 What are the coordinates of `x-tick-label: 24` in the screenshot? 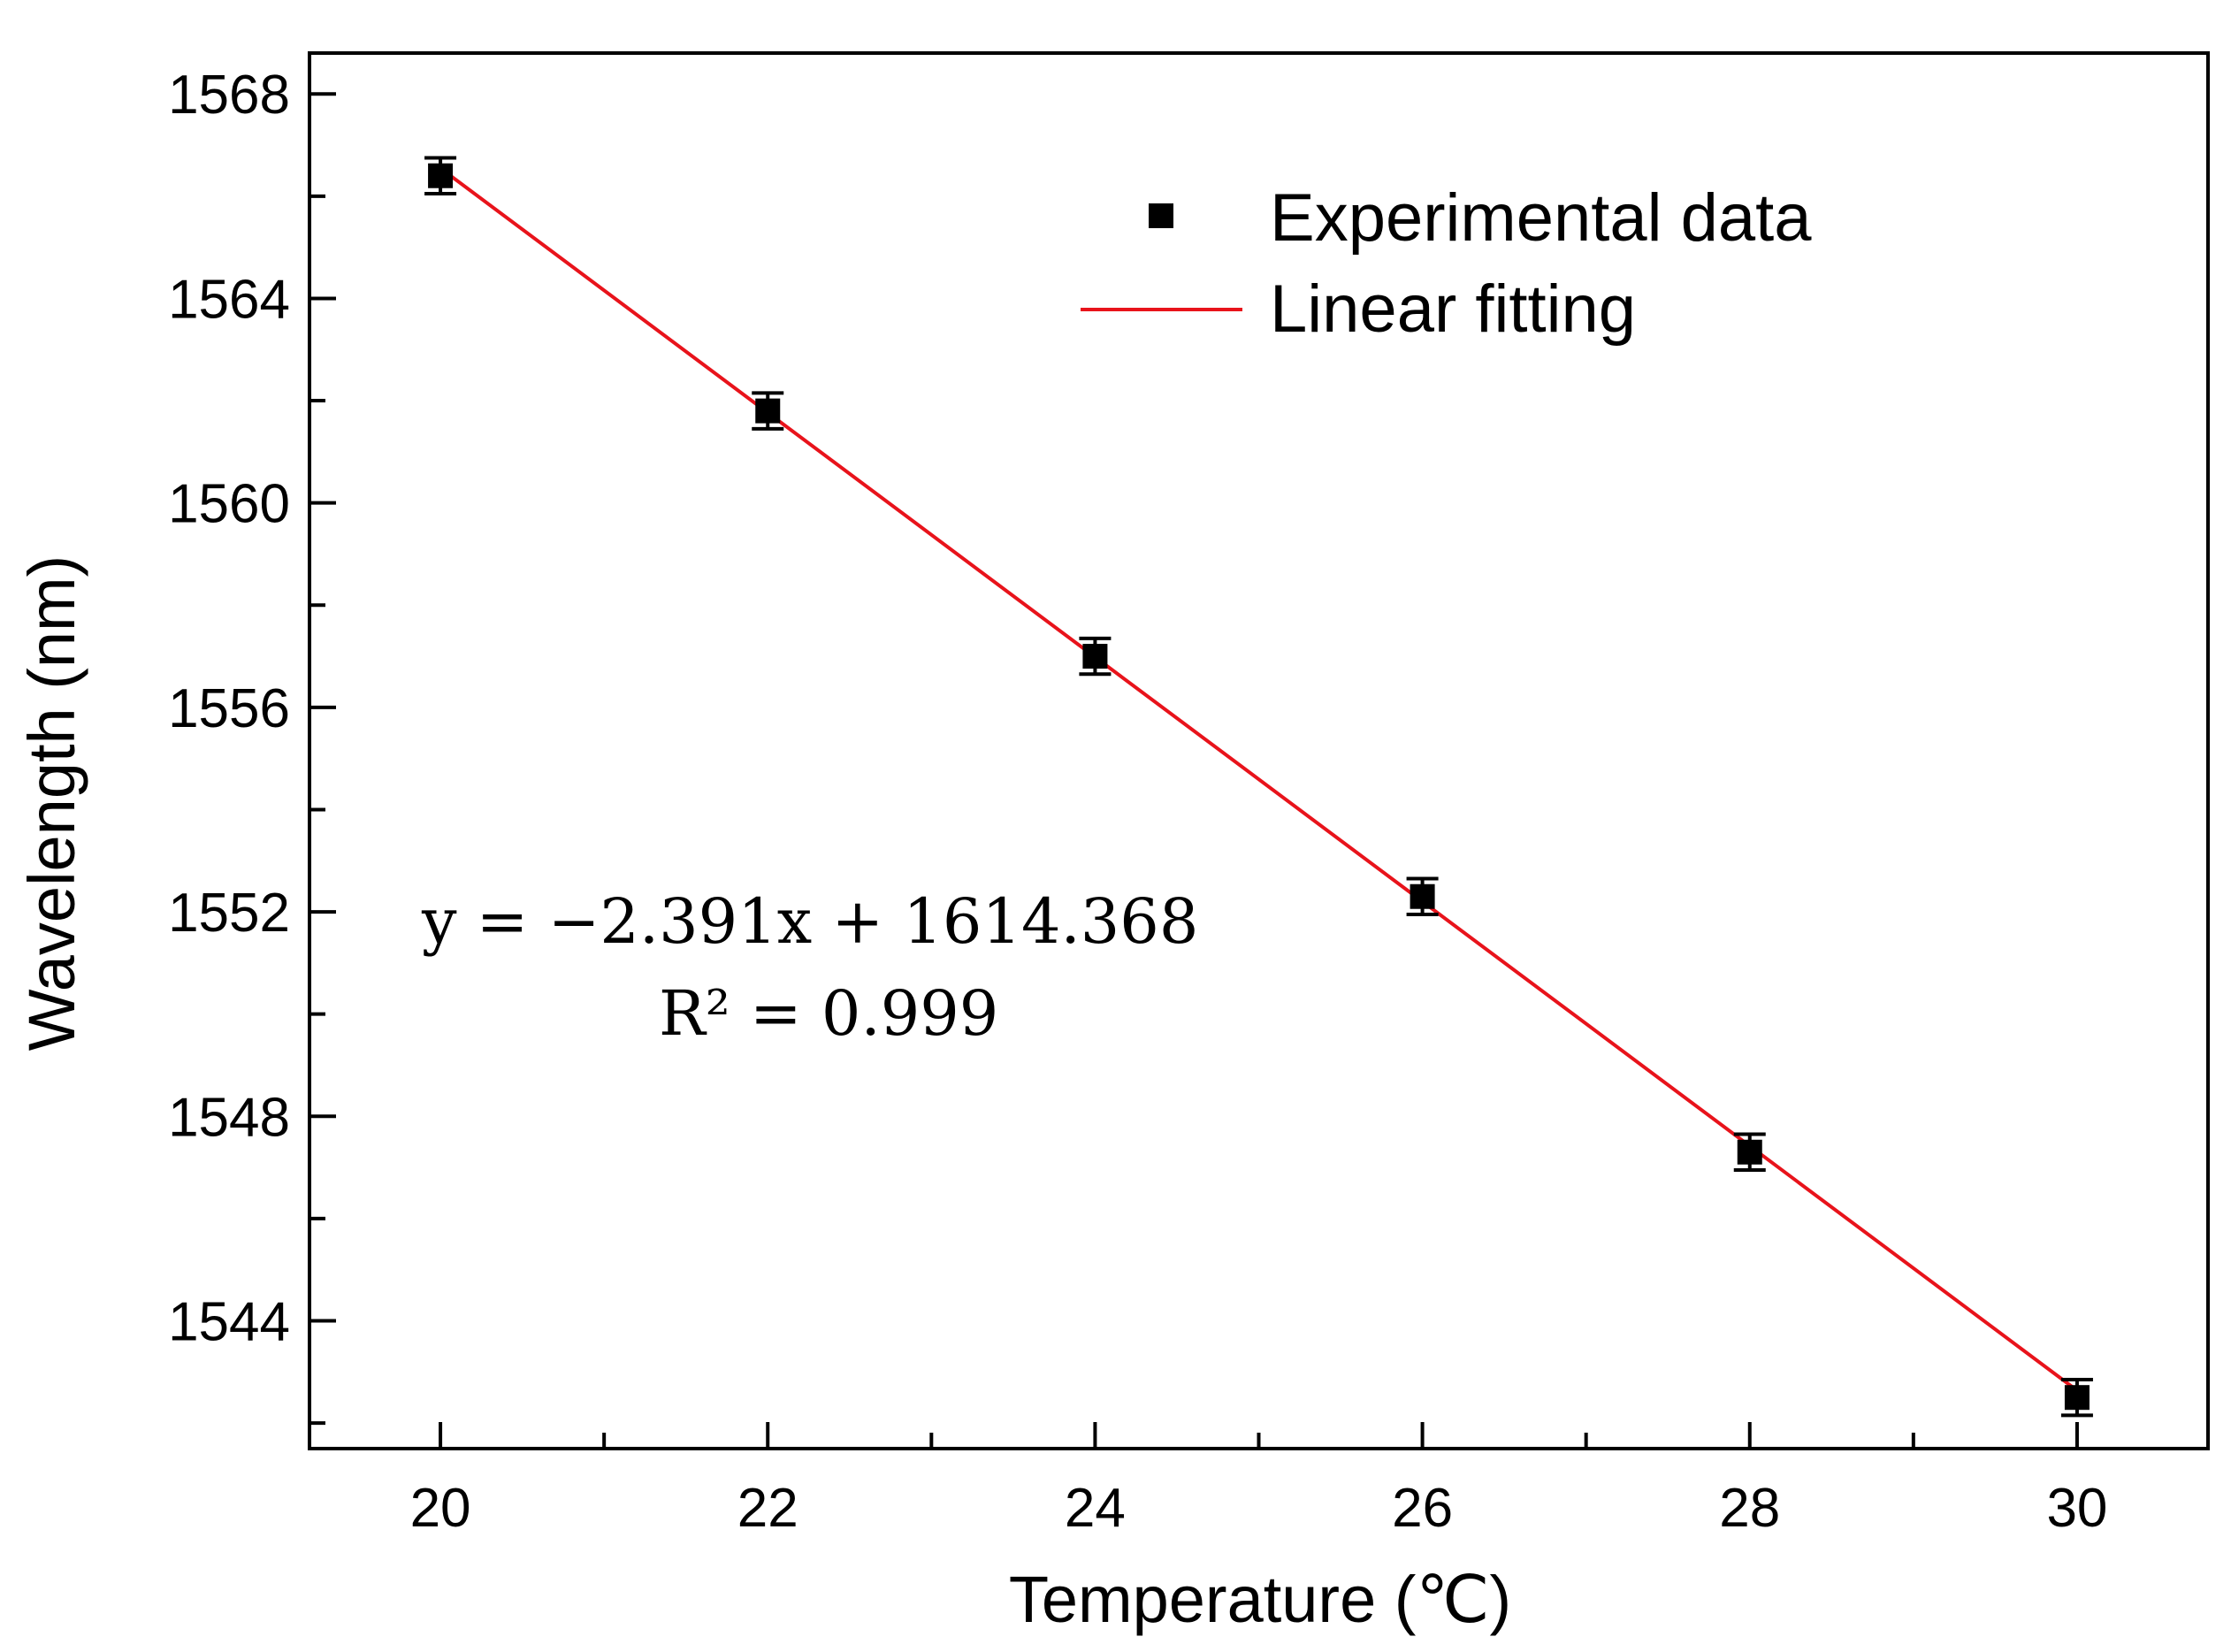 It's located at (1095, 1508).